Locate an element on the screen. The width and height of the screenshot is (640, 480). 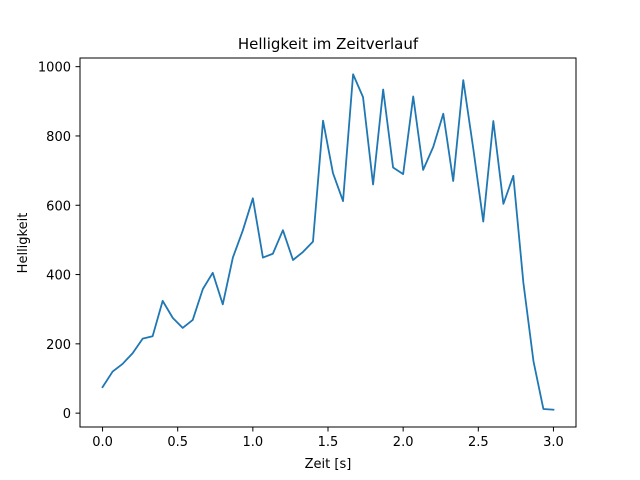
x-tick-label: 0.5 is located at coordinates (177, 442).